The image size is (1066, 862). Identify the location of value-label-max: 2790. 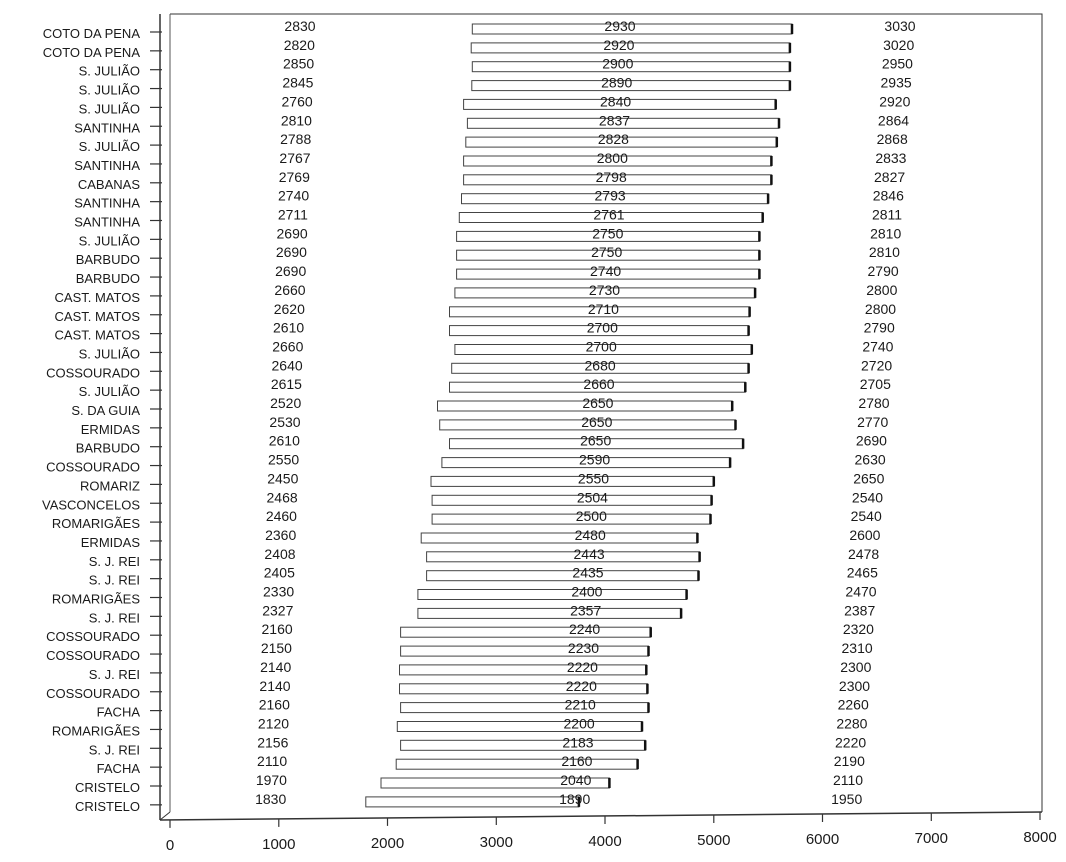
(883, 271).